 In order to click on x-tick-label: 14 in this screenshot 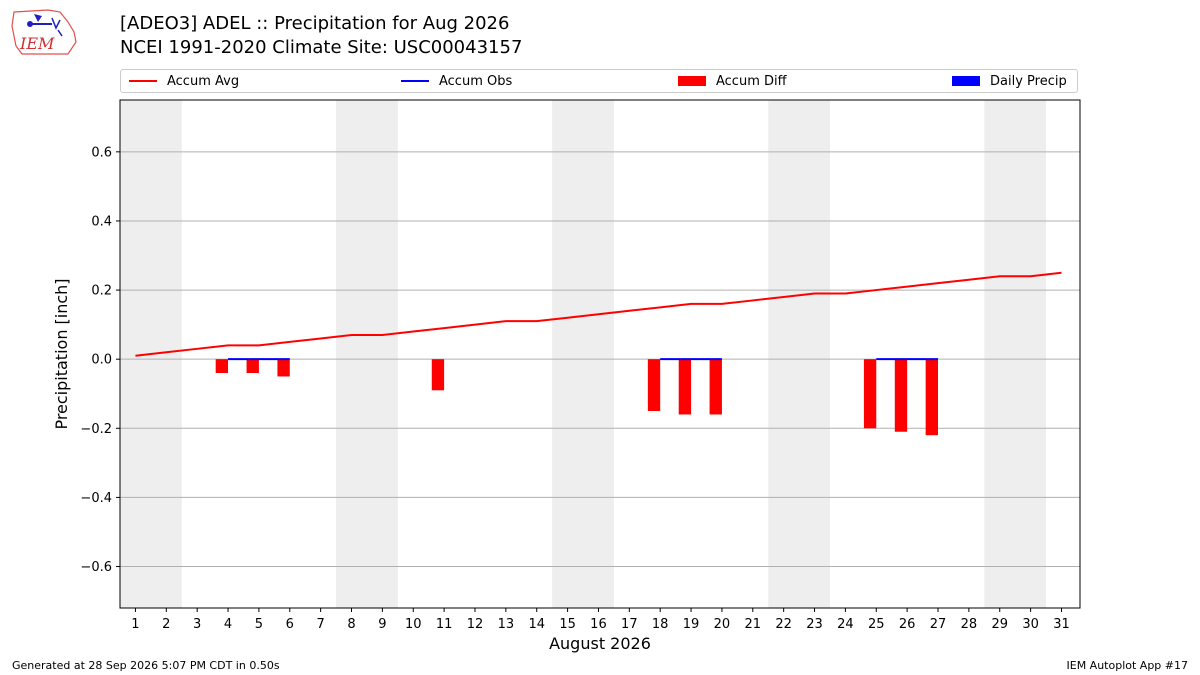, I will do `click(536, 624)`.